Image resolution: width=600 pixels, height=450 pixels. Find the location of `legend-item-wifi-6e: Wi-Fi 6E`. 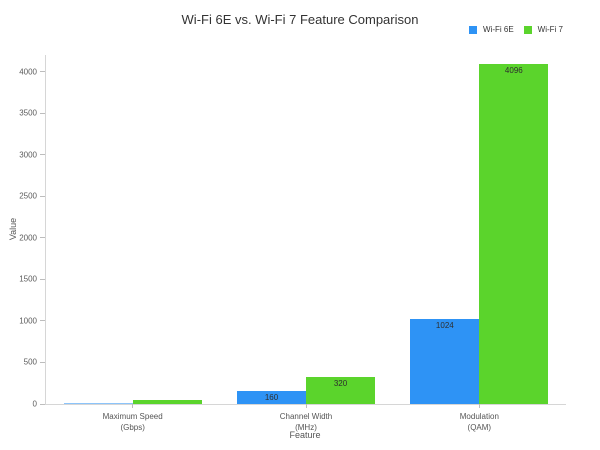

legend-item-wifi-6e: Wi-Fi 6E is located at coordinates (491, 29).